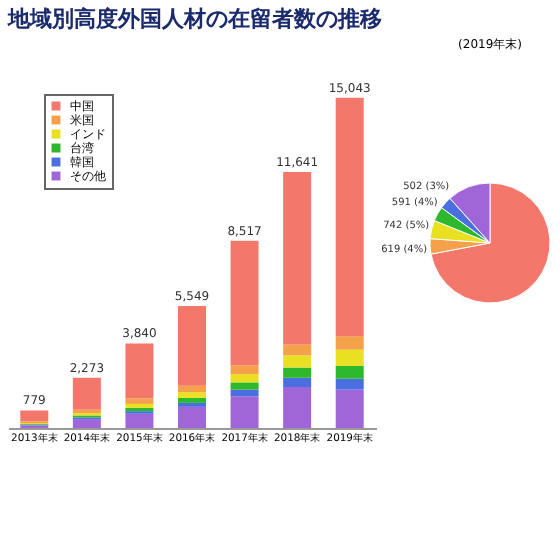 This screenshot has width=560, height=560. Describe the element at coordinates (194, 19) in the screenshot. I see `chart-title: 地域別高度外国人材の在留者数の推移` at that location.